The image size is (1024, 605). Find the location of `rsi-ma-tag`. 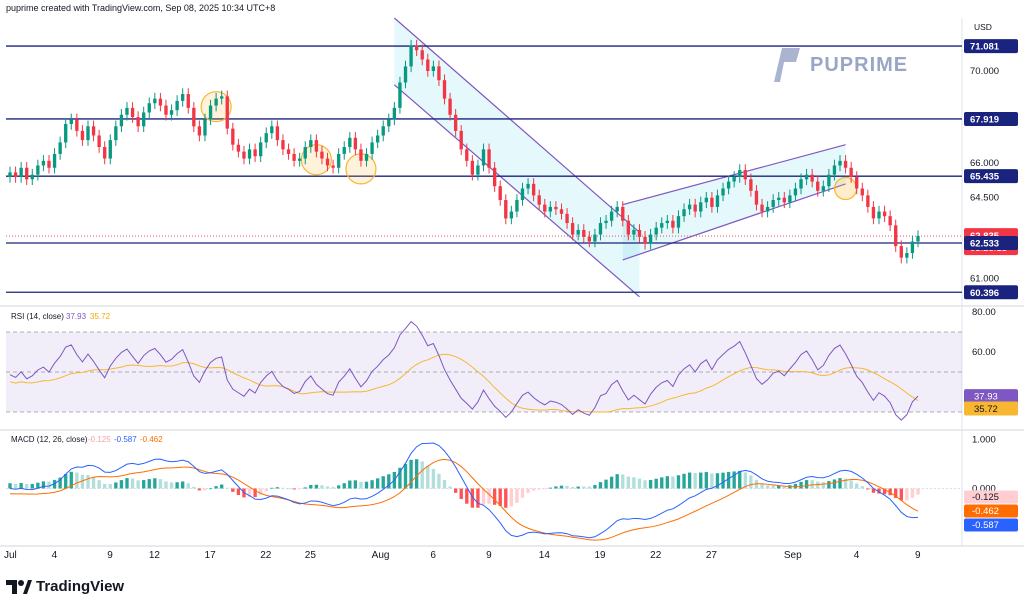

rsi-ma-tag is located at coordinates (991, 408).